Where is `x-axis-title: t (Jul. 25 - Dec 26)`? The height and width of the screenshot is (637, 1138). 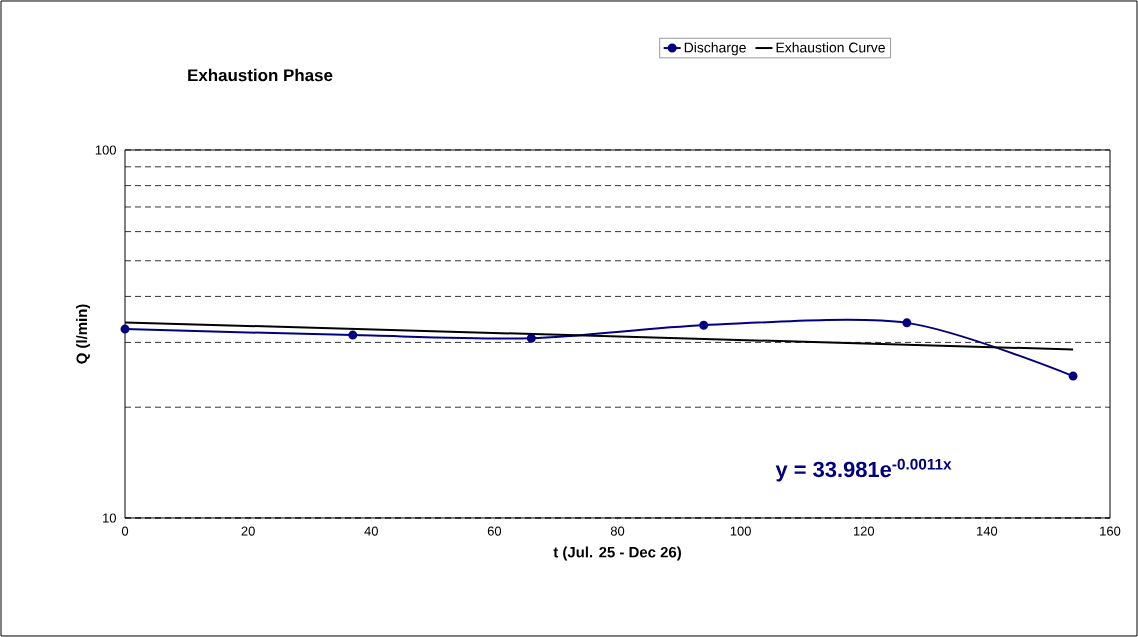 x-axis-title: t (Jul. 25 - Dec 26) is located at coordinates (617, 553).